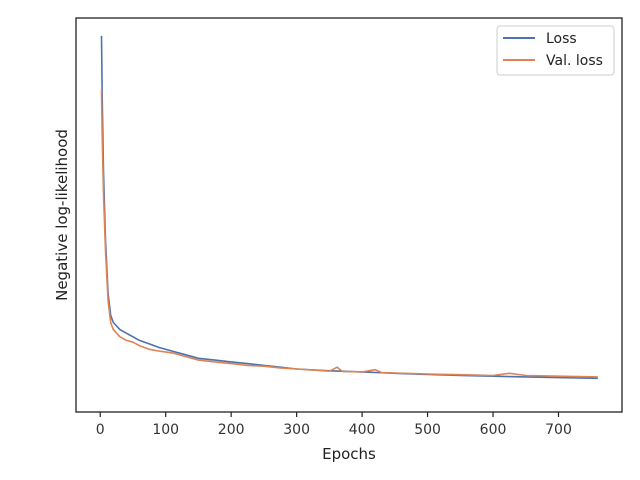  Describe the element at coordinates (100, 430) in the screenshot. I see `x-tick-label-0: 0` at that location.